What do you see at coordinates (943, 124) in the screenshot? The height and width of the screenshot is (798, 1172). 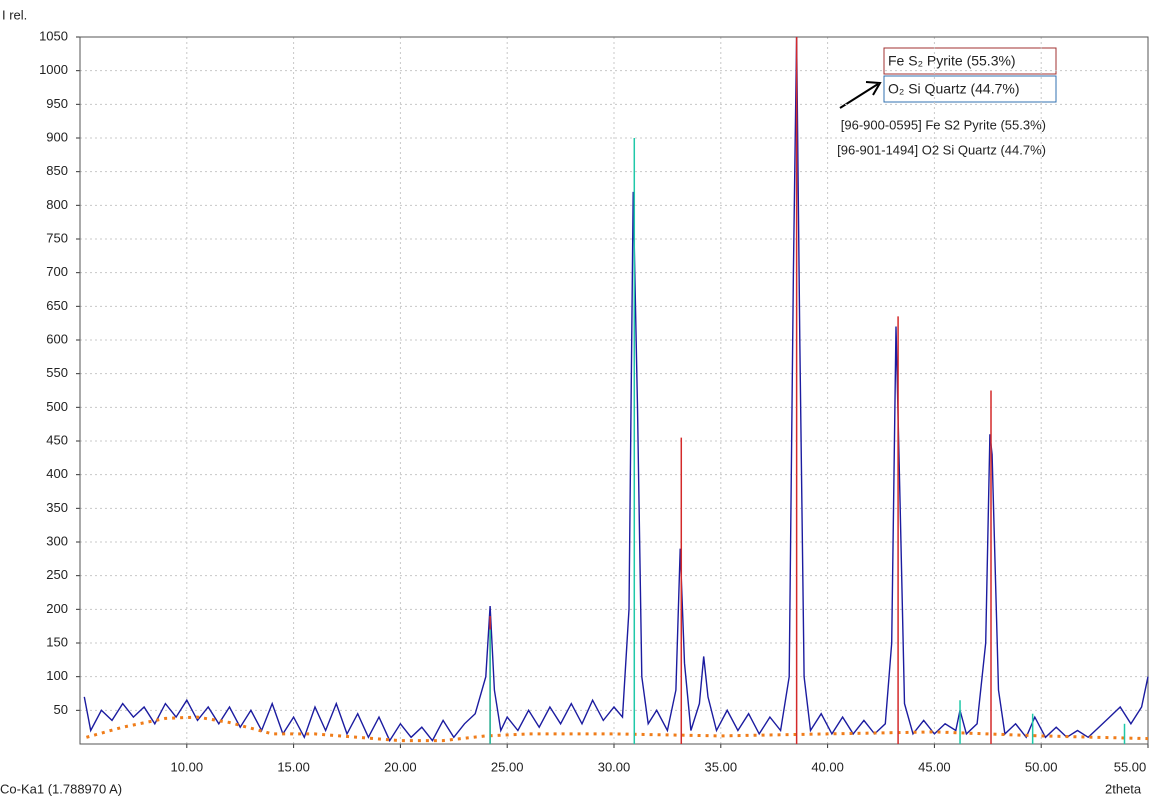 I see `phase-name: [96-900-0595] Fe S2 Pyrite (55.3%)` at bounding box center [943, 124].